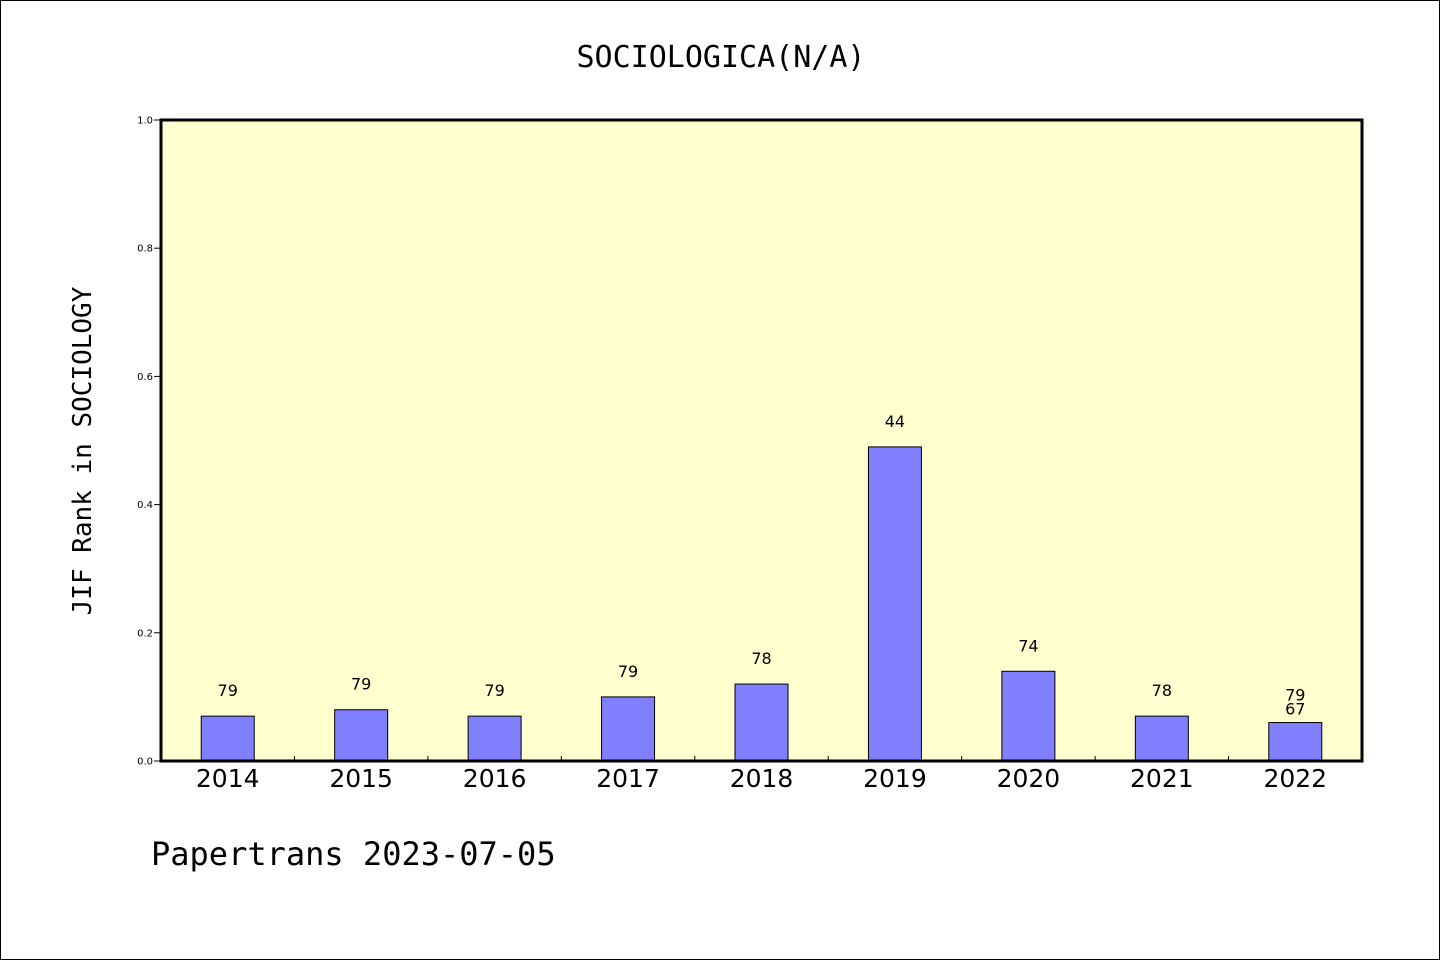 The height and width of the screenshot is (961, 1440). What do you see at coordinates (1029, 778) in the screenshot?
I see `x-tick-label: 2020` at bounding box center [1029, 778].